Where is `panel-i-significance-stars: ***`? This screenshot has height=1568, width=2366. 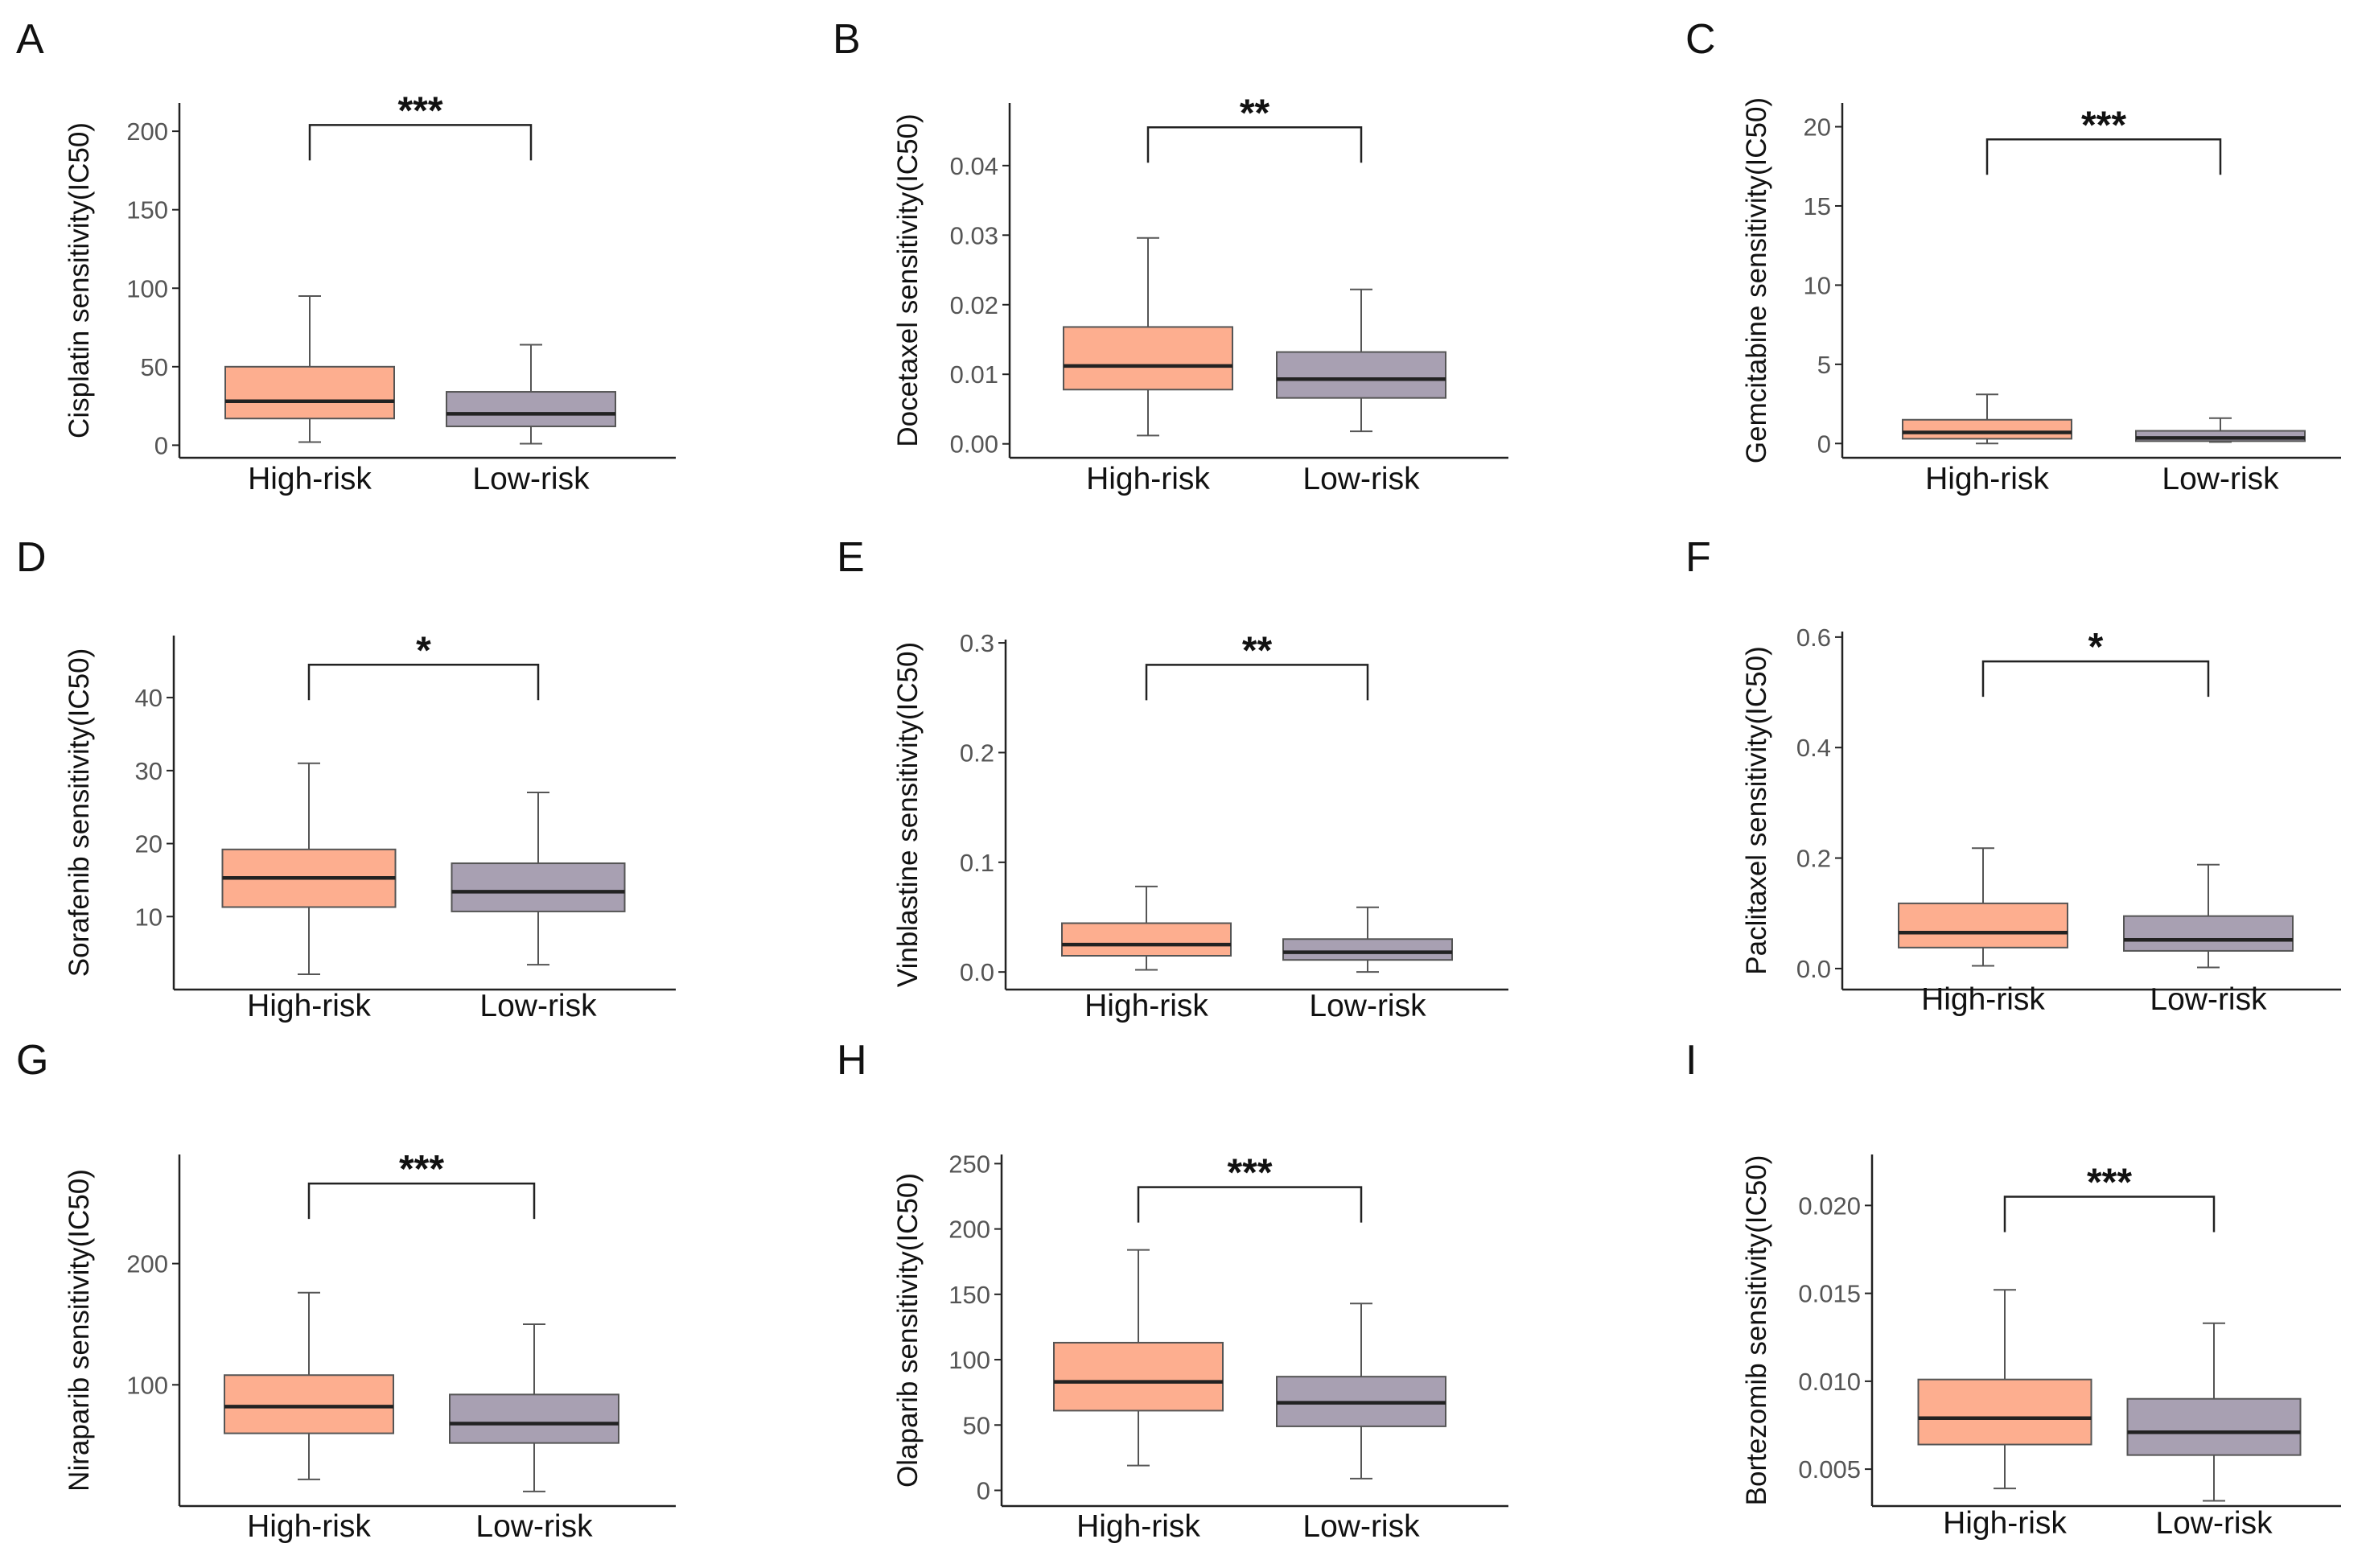 panel-i-significance-stars: *** is located at coordinates (2109, 1182).